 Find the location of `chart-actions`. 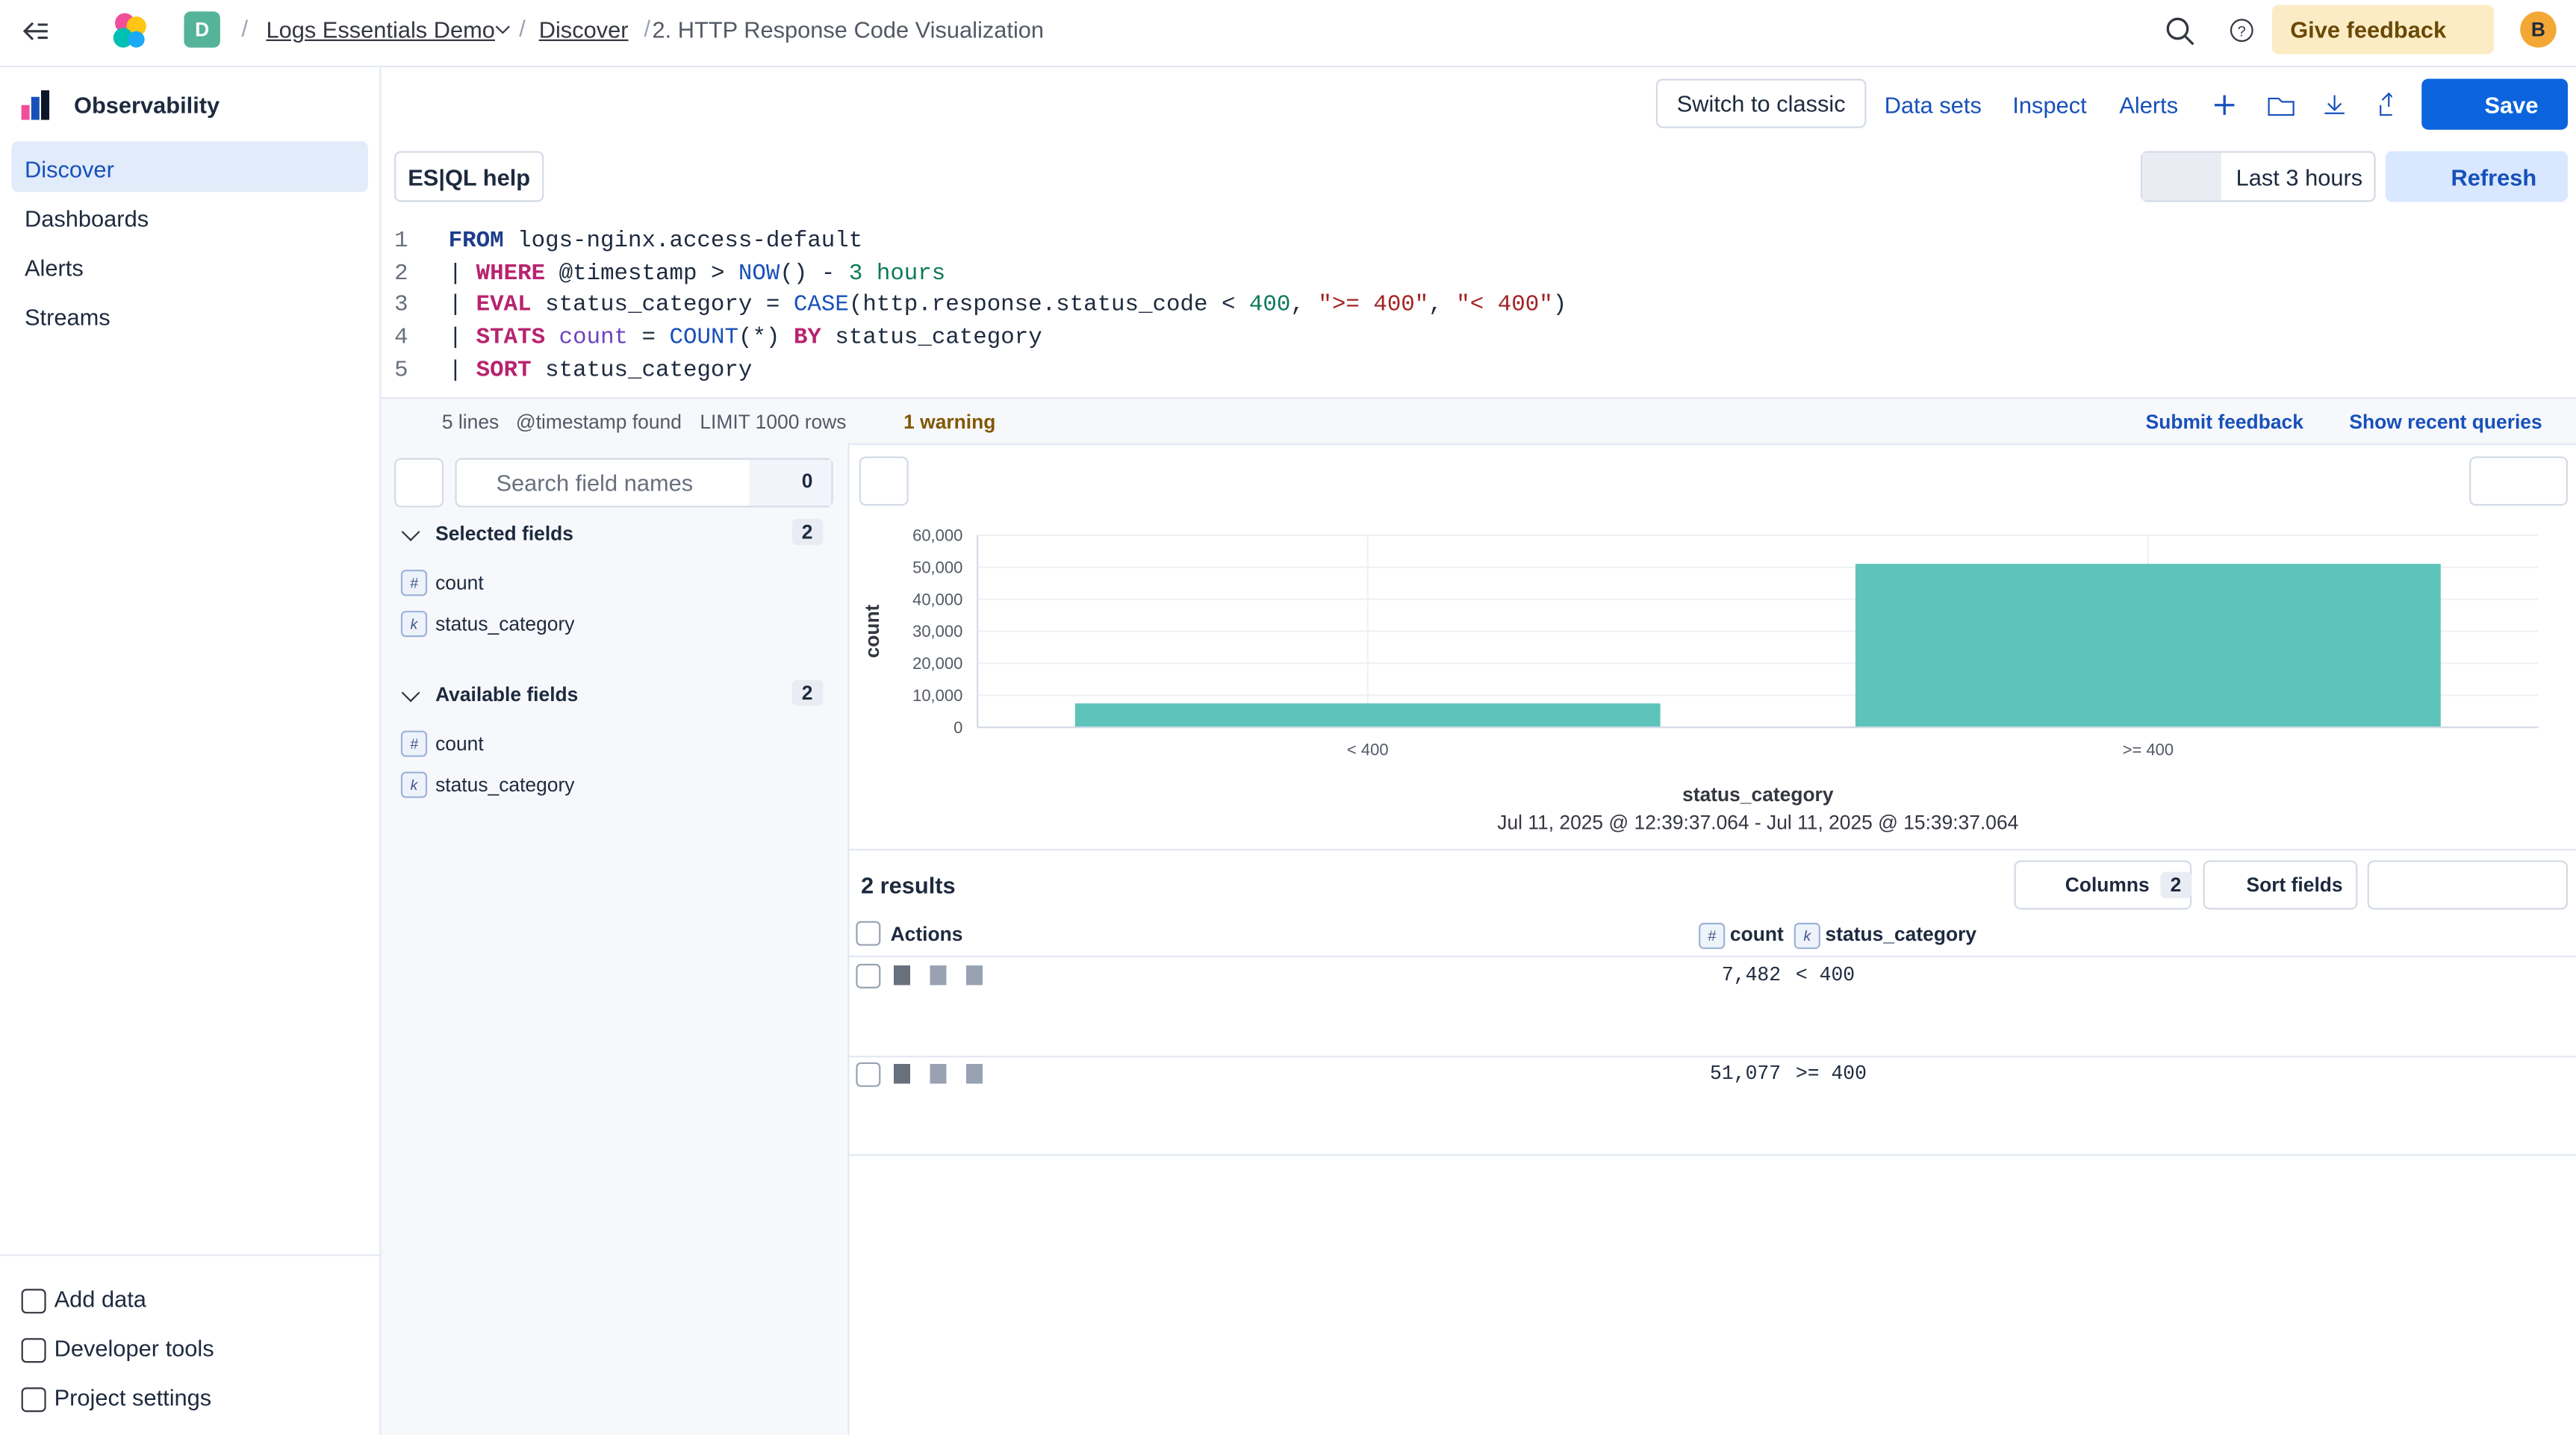

chart-actions is located at coordinates (2519, 481).